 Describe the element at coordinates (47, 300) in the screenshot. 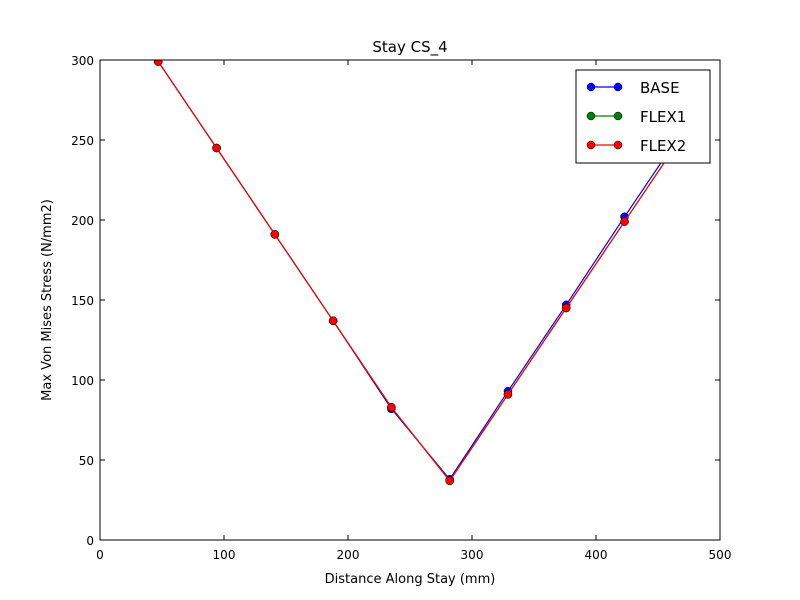

I see `y-axis-label: Max Von Mises Stress (N/mm2)` at that location.